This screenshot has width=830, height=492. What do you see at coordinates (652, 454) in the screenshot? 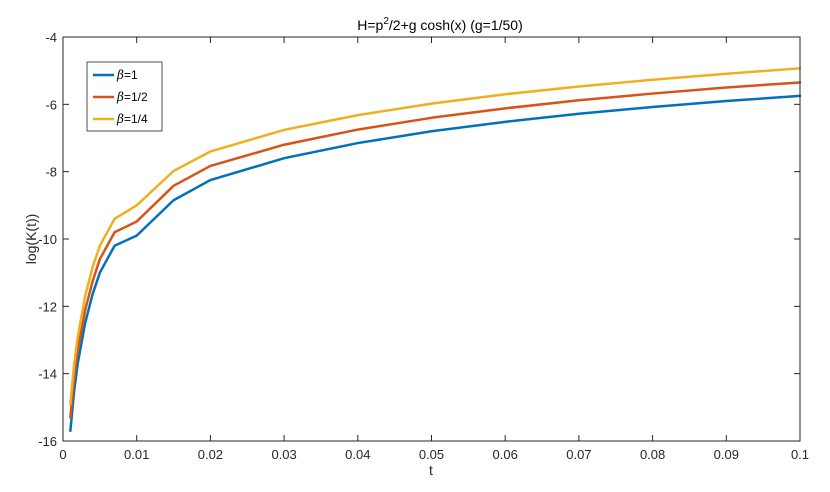
I see `x-tick-label: 0.08` at bounding box center [652, 454].